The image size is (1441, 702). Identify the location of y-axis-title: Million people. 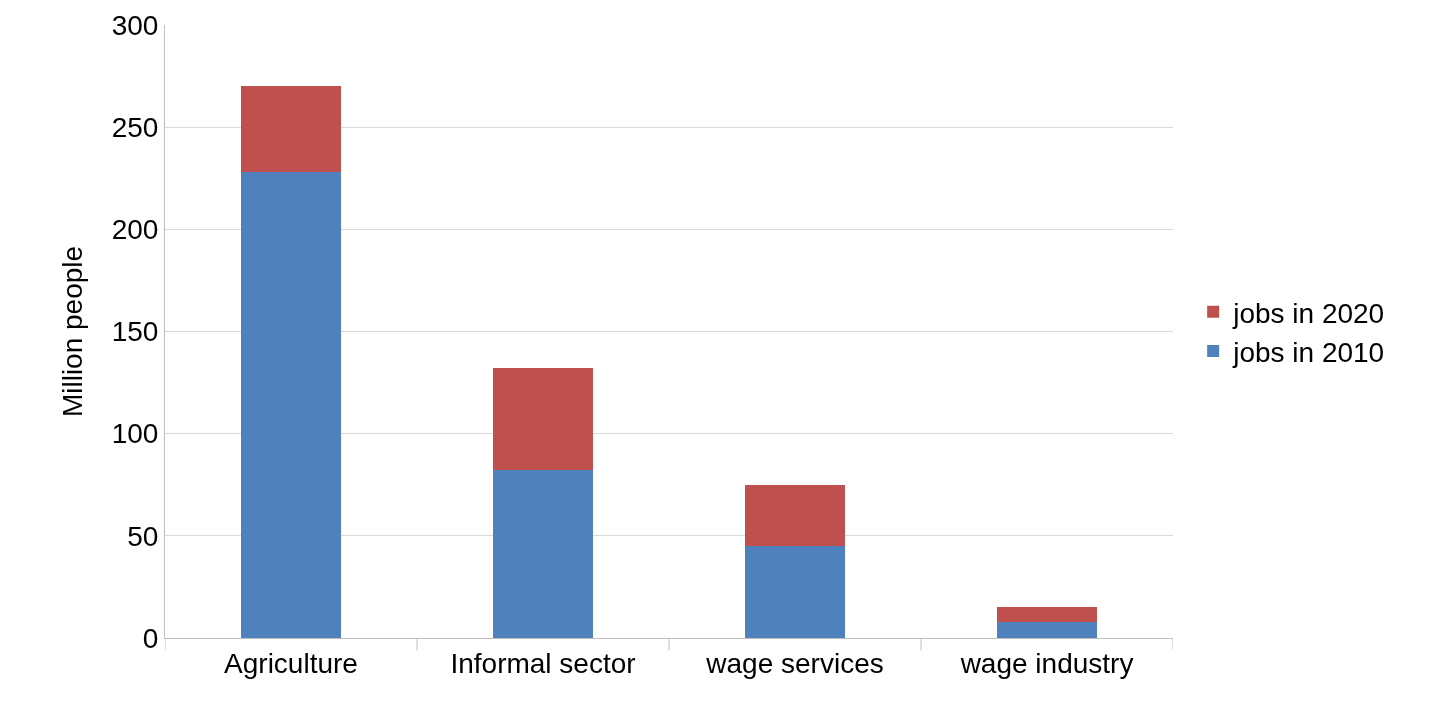
(73, 331).